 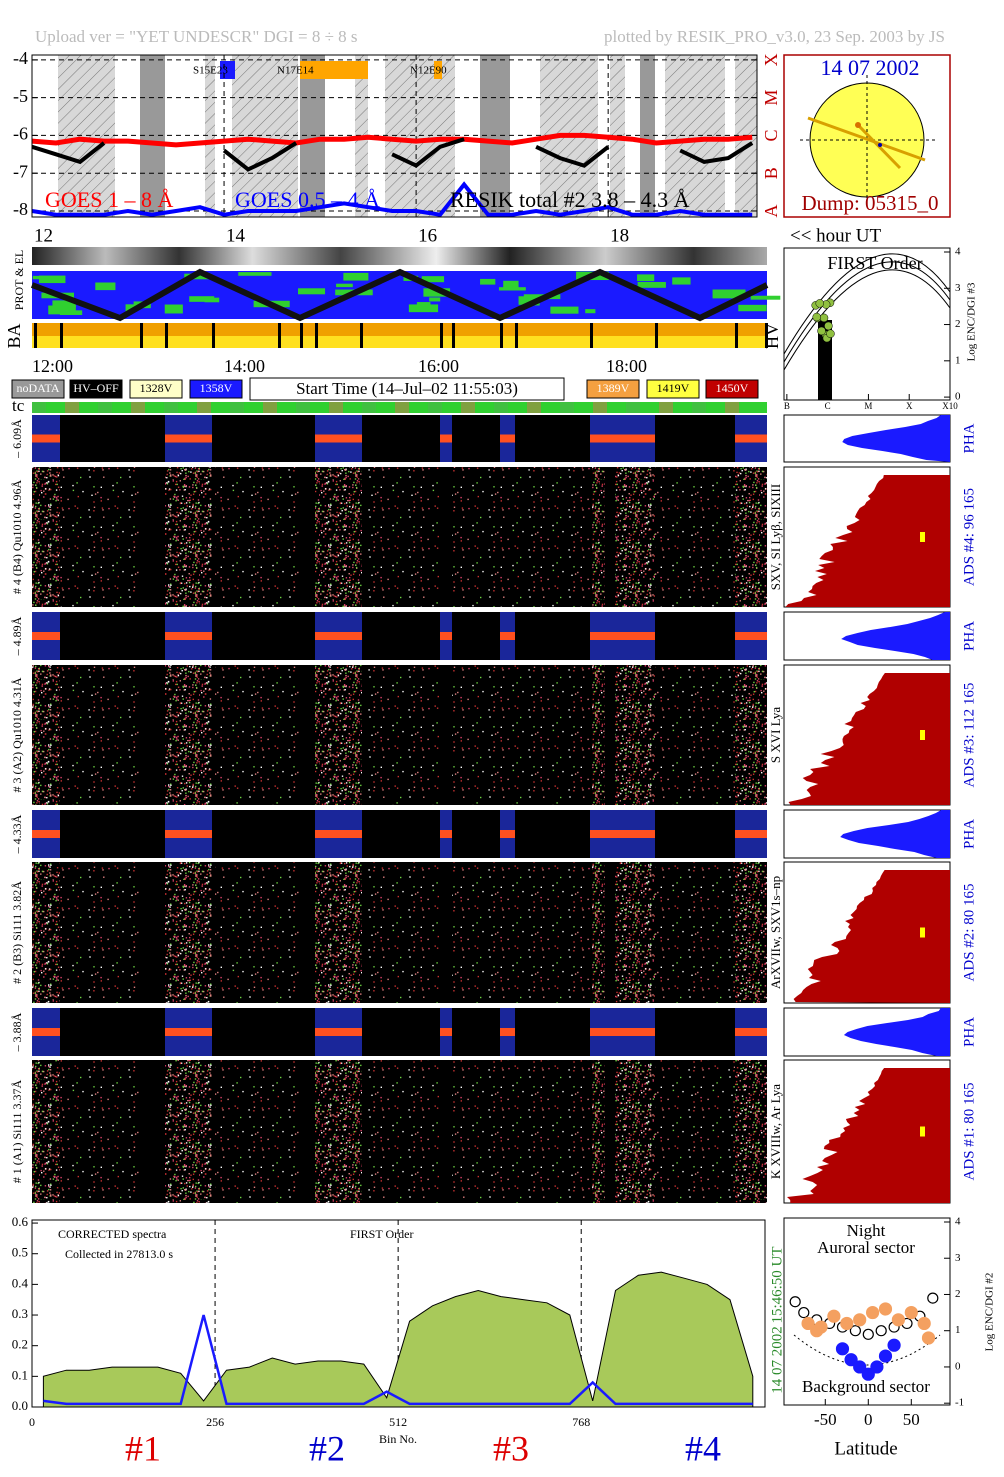 What do you see at coordinates (398, 1422) in the screenshot?
I see `x-tick-label: 512` at bounding box center [398, 1422].